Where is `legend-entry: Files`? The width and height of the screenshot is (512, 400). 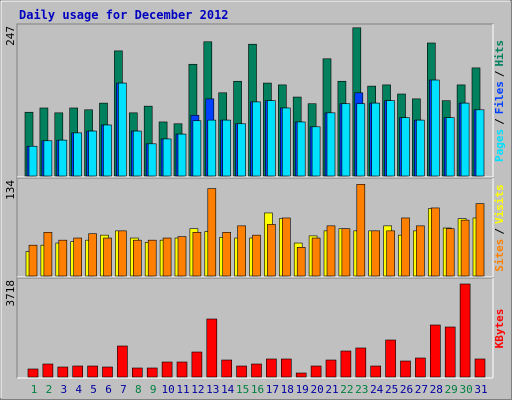 legend-entry: Files is located at coordinates (499, 97).